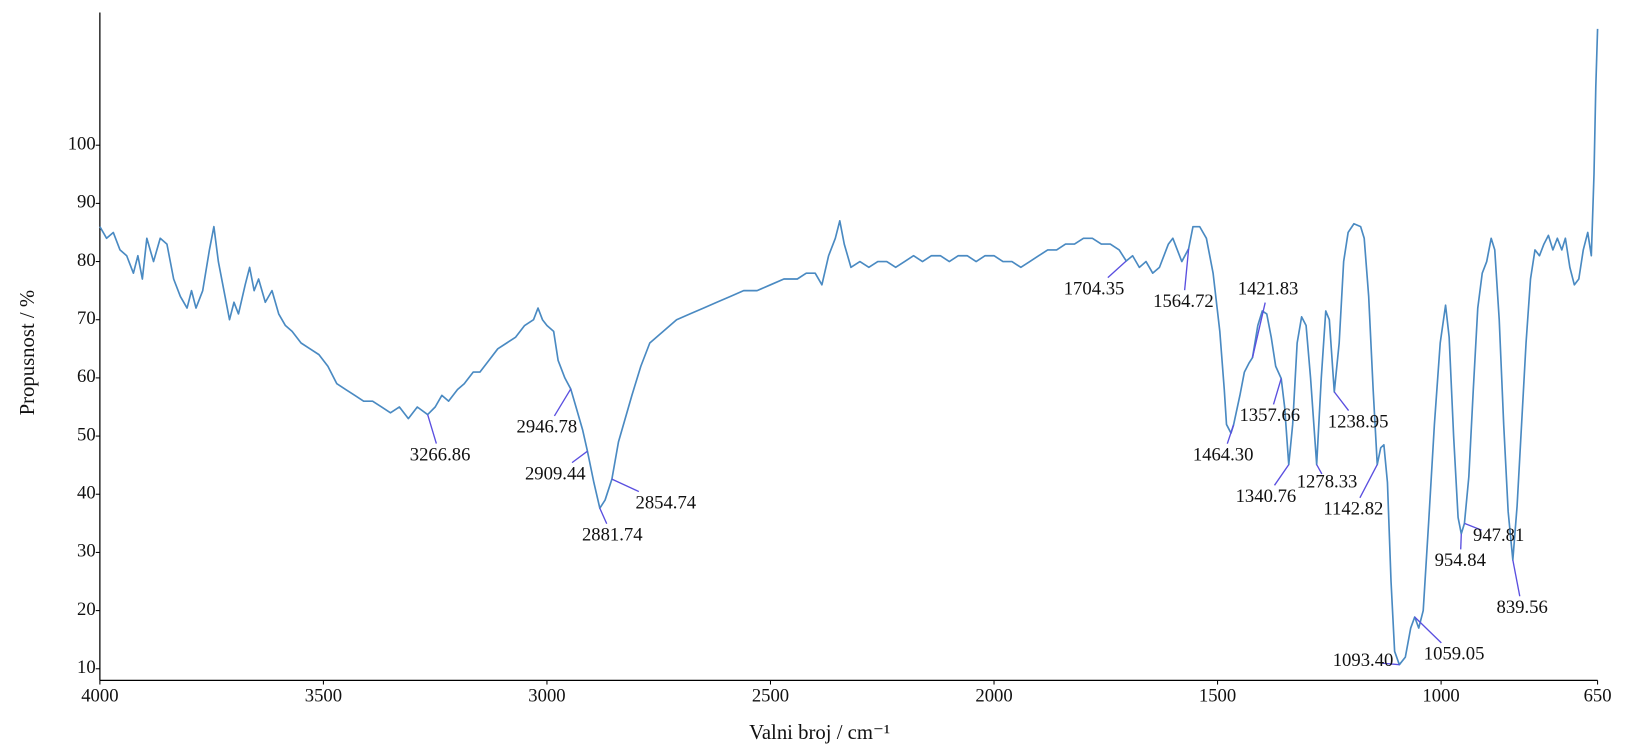 The height and width of the screenshot is (753, 1629). What do you see at coordinates (86, 260) in the screenshot?
I see `y-tick-label: 80` at bounding box center [86, 260].